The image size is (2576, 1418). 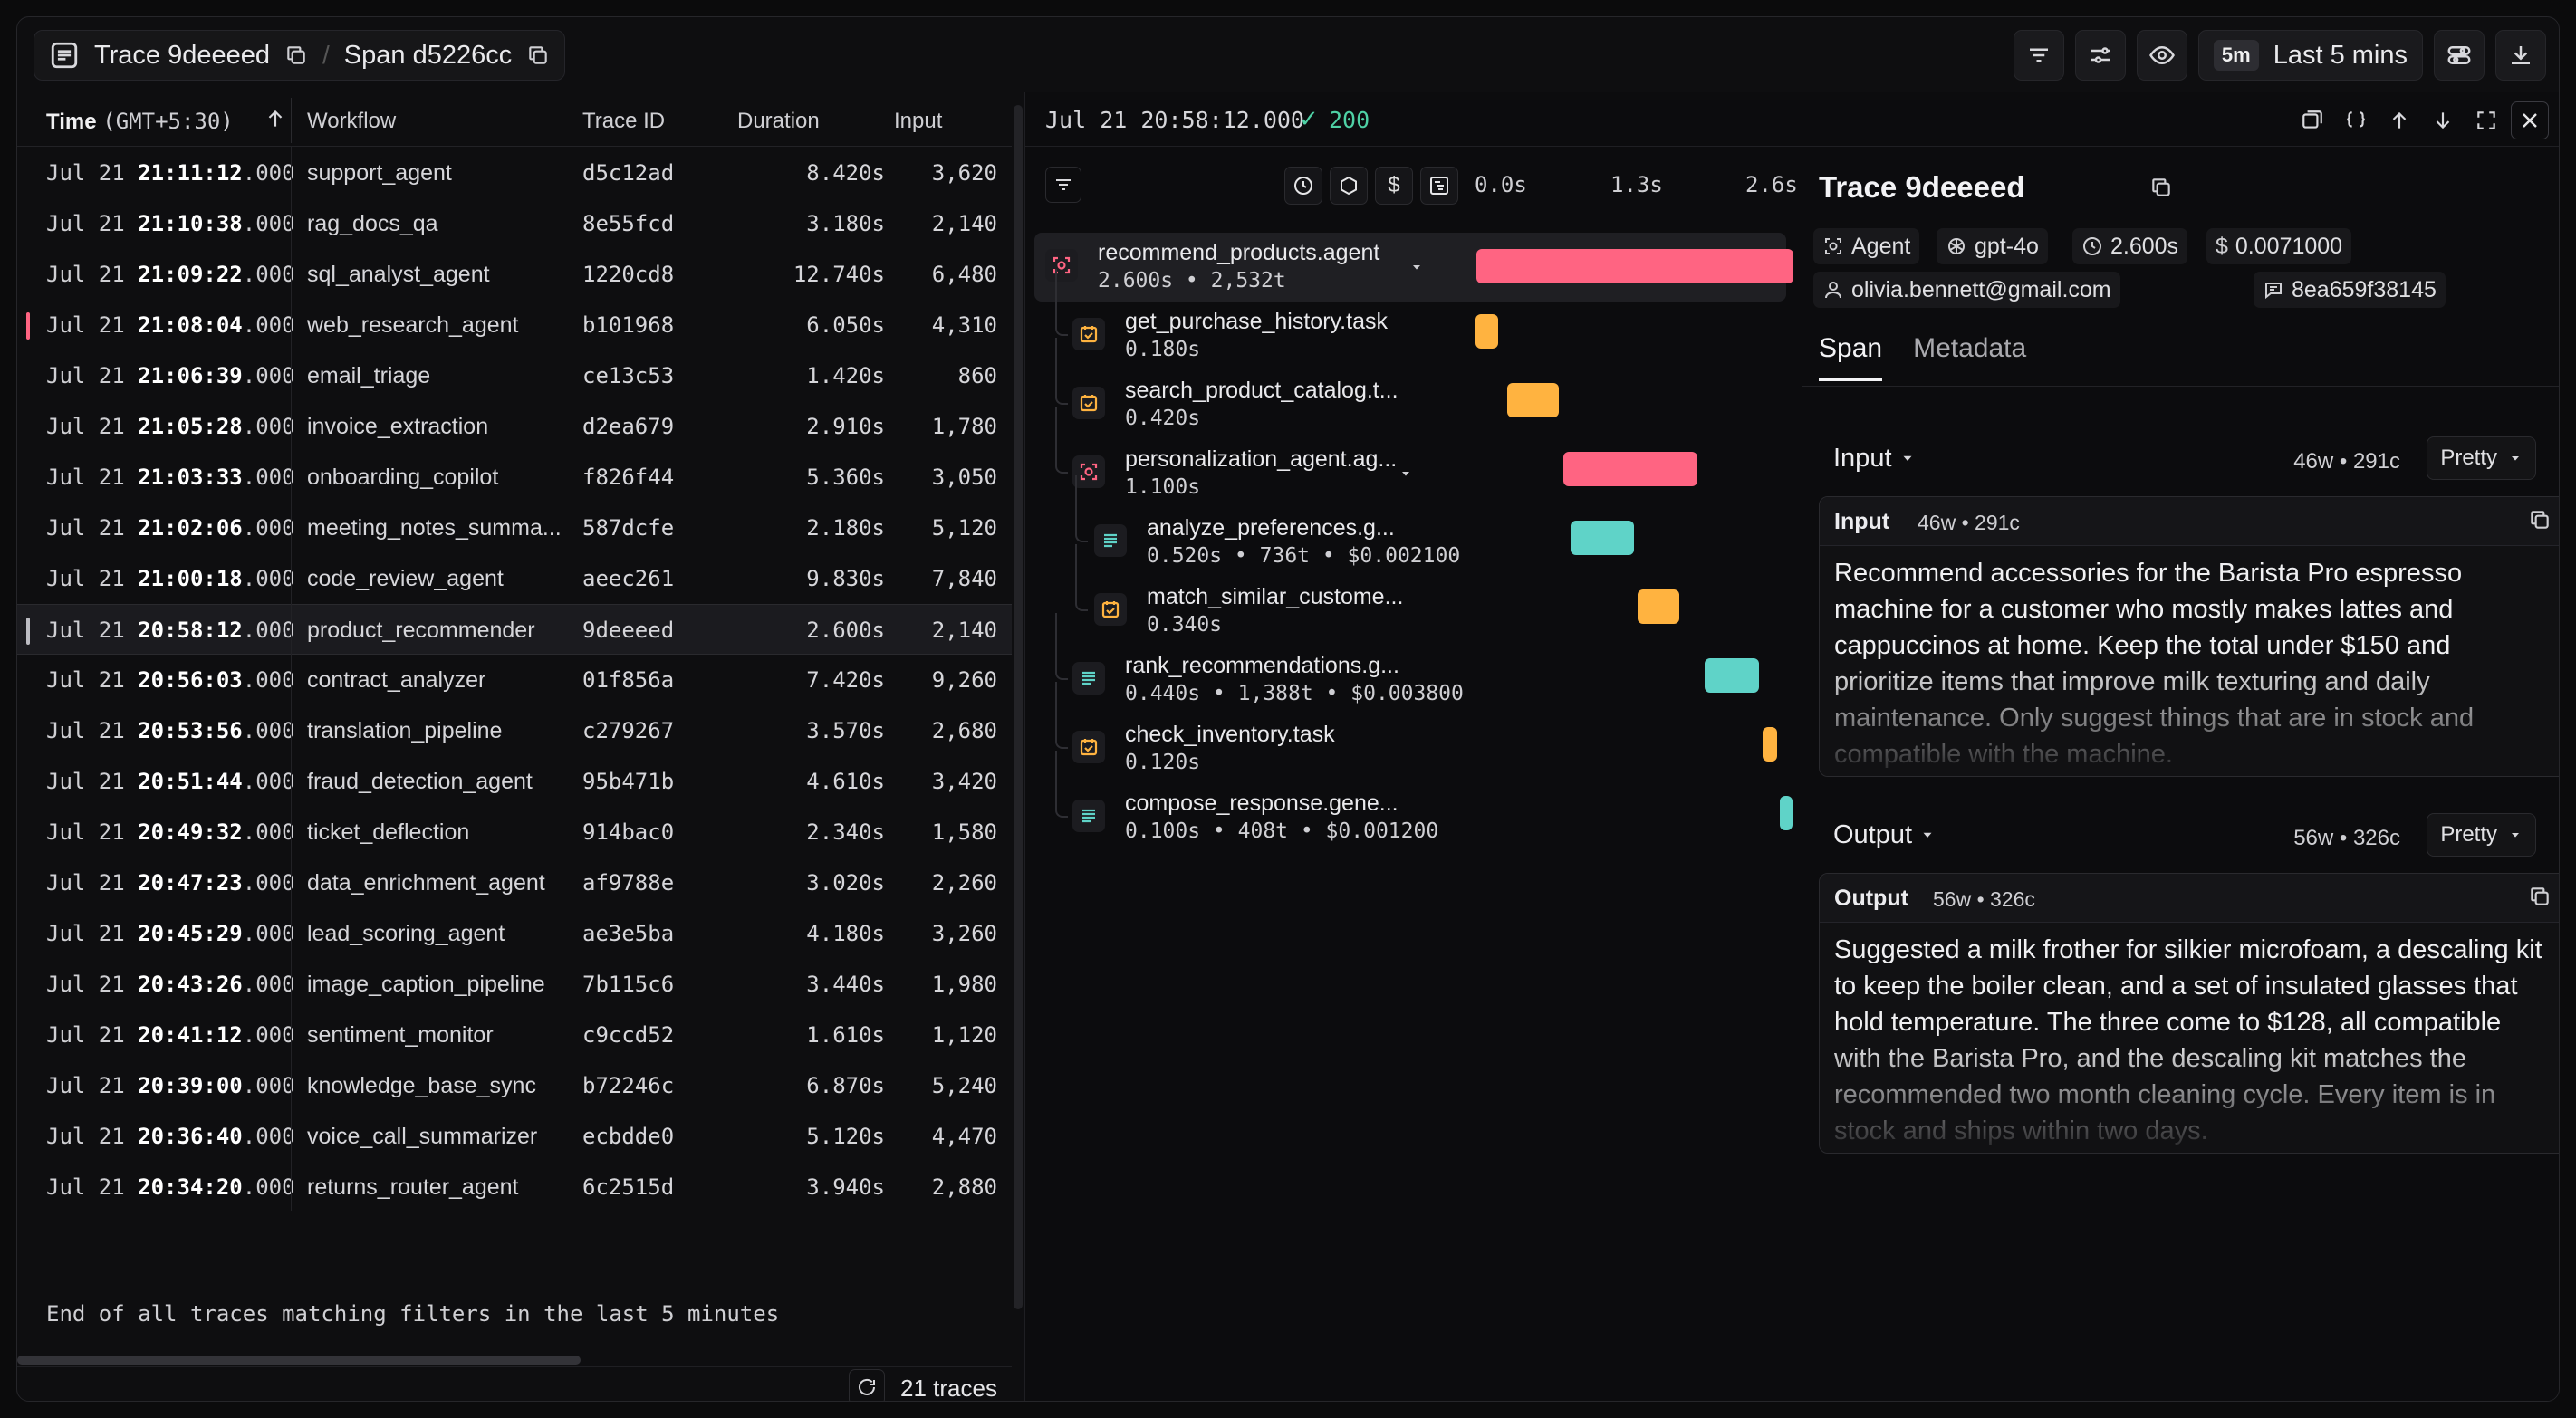 I want to click on close-panel-button, so click(x=2530, y=120).